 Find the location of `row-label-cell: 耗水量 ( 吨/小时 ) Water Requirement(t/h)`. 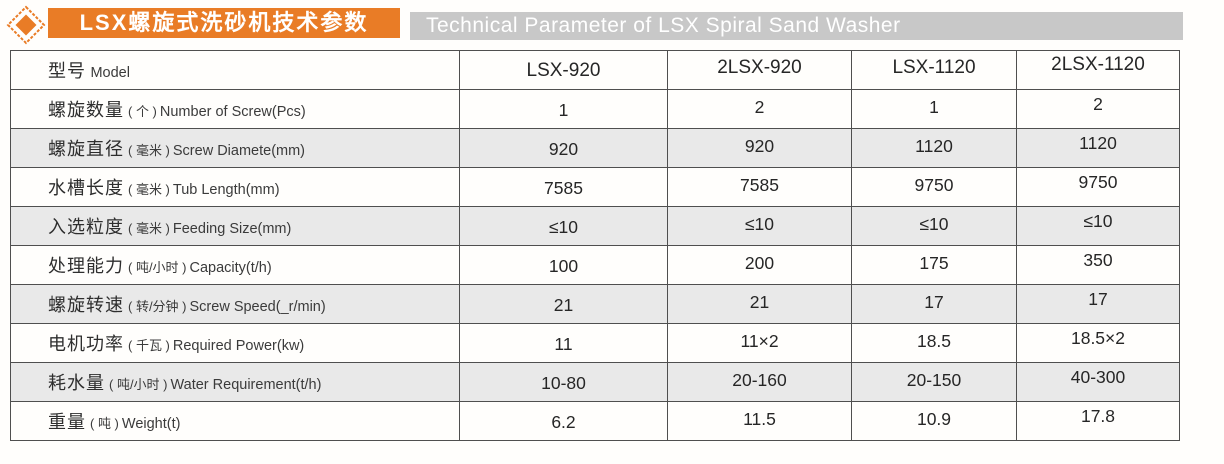

row-label-cell: 耗水量 ( 吨/小时 ) Water Requirement(t/h) is located at coordinates (235, 382).